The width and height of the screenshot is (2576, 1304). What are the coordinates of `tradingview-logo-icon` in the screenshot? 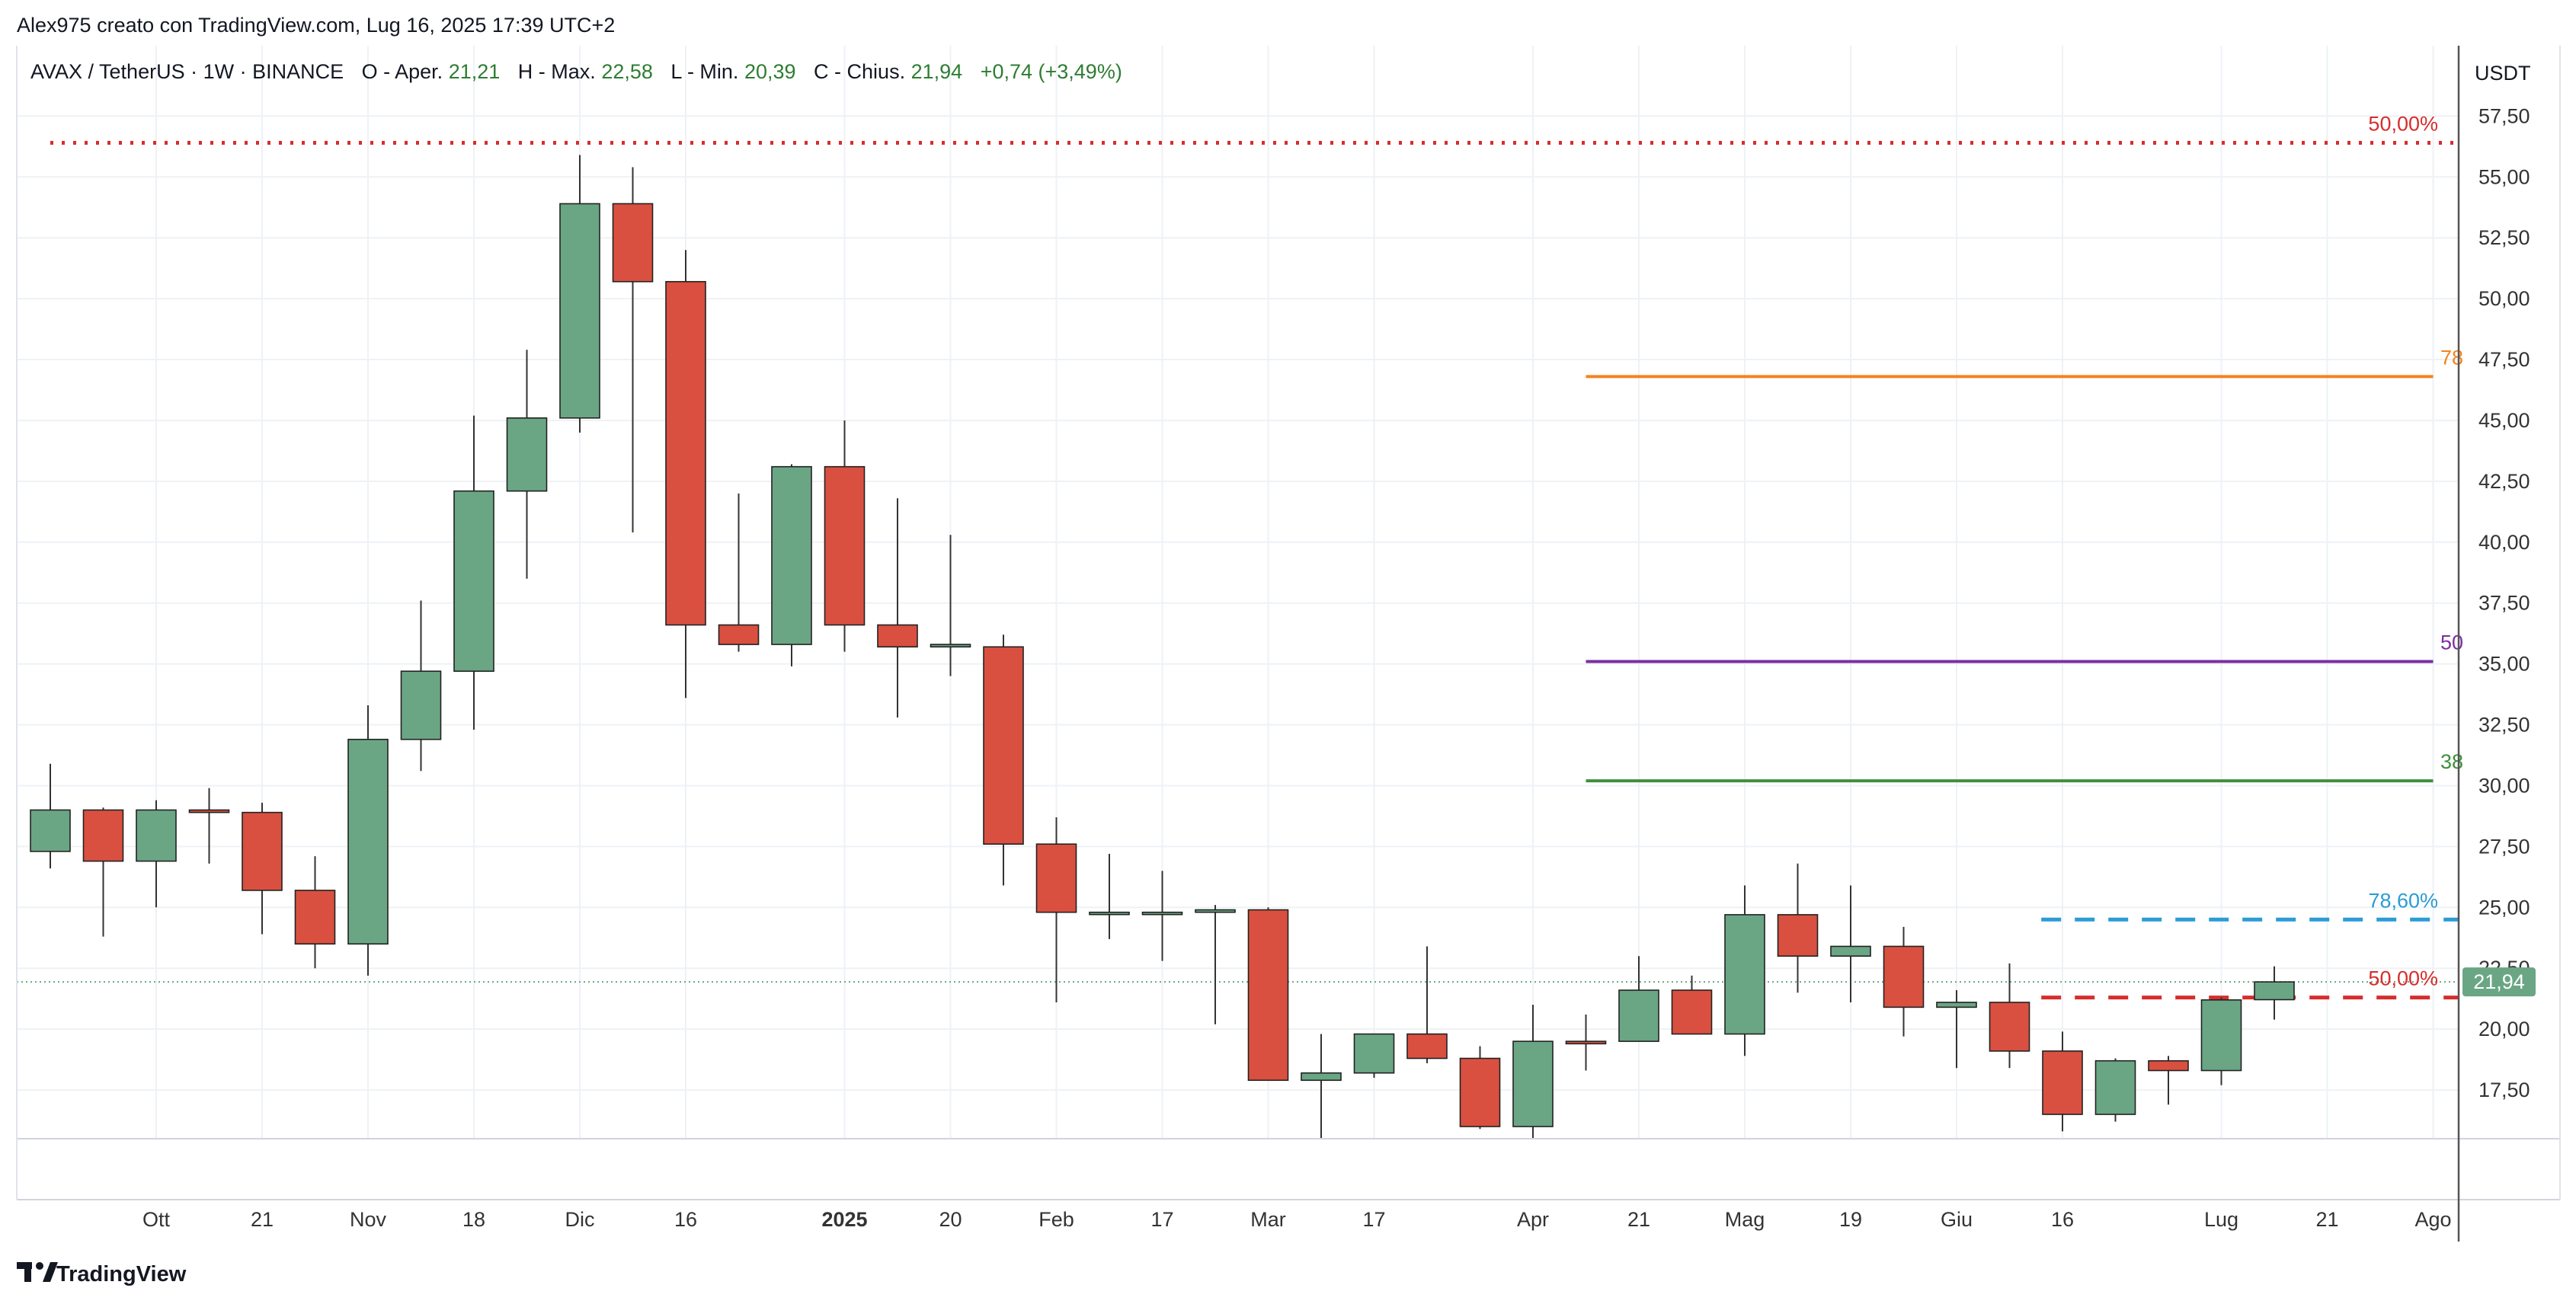 It's located at (37, 1272).